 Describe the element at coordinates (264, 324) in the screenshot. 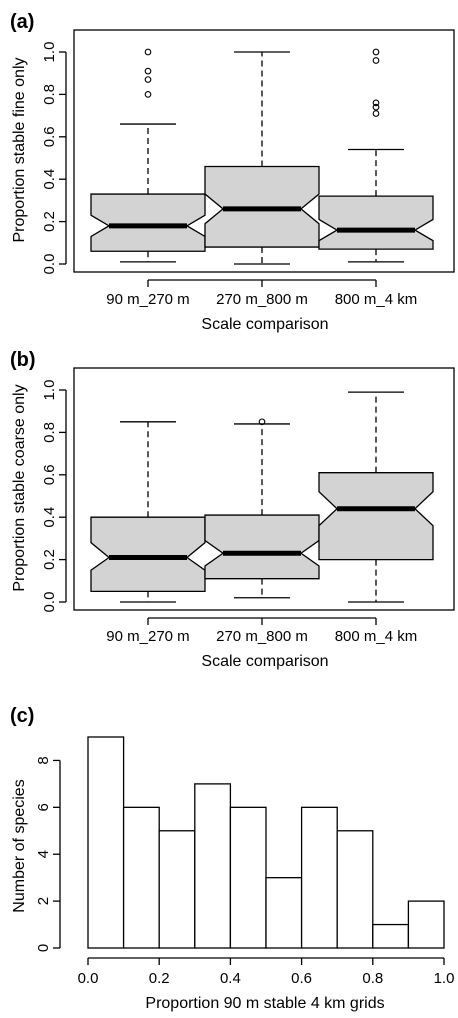

I see `panel-a-xlabel: Scale comparison` at that location.